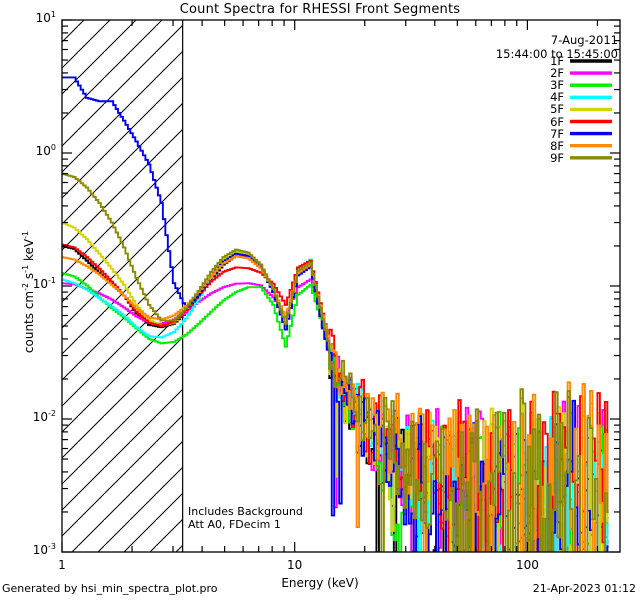 The width and height of the screenshot is (640, 600). What do you see at coordinates (320, 583) in the screenshot?
I see `x-axis-label: Energy (keV)` at bounding box center [320, 583].